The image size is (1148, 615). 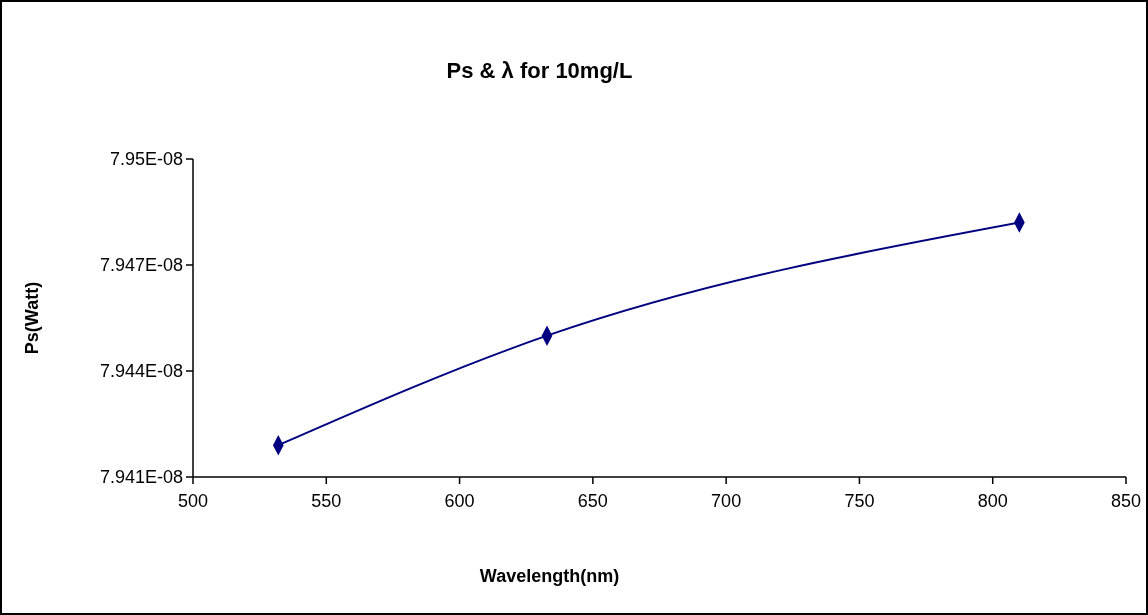 What do you see at coordinates (32, 318) in the screenshot?
I see `y-axis-title: Ps(Watt)` at bounding box center [32, 318].